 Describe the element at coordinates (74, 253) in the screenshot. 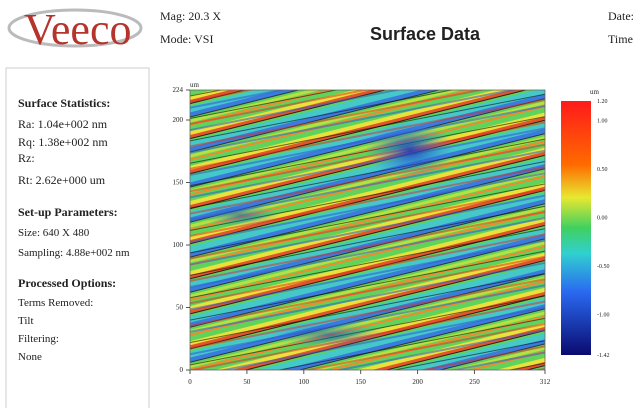

I see `setup-line: Sampling: 4.88e+002 nm` at that location.